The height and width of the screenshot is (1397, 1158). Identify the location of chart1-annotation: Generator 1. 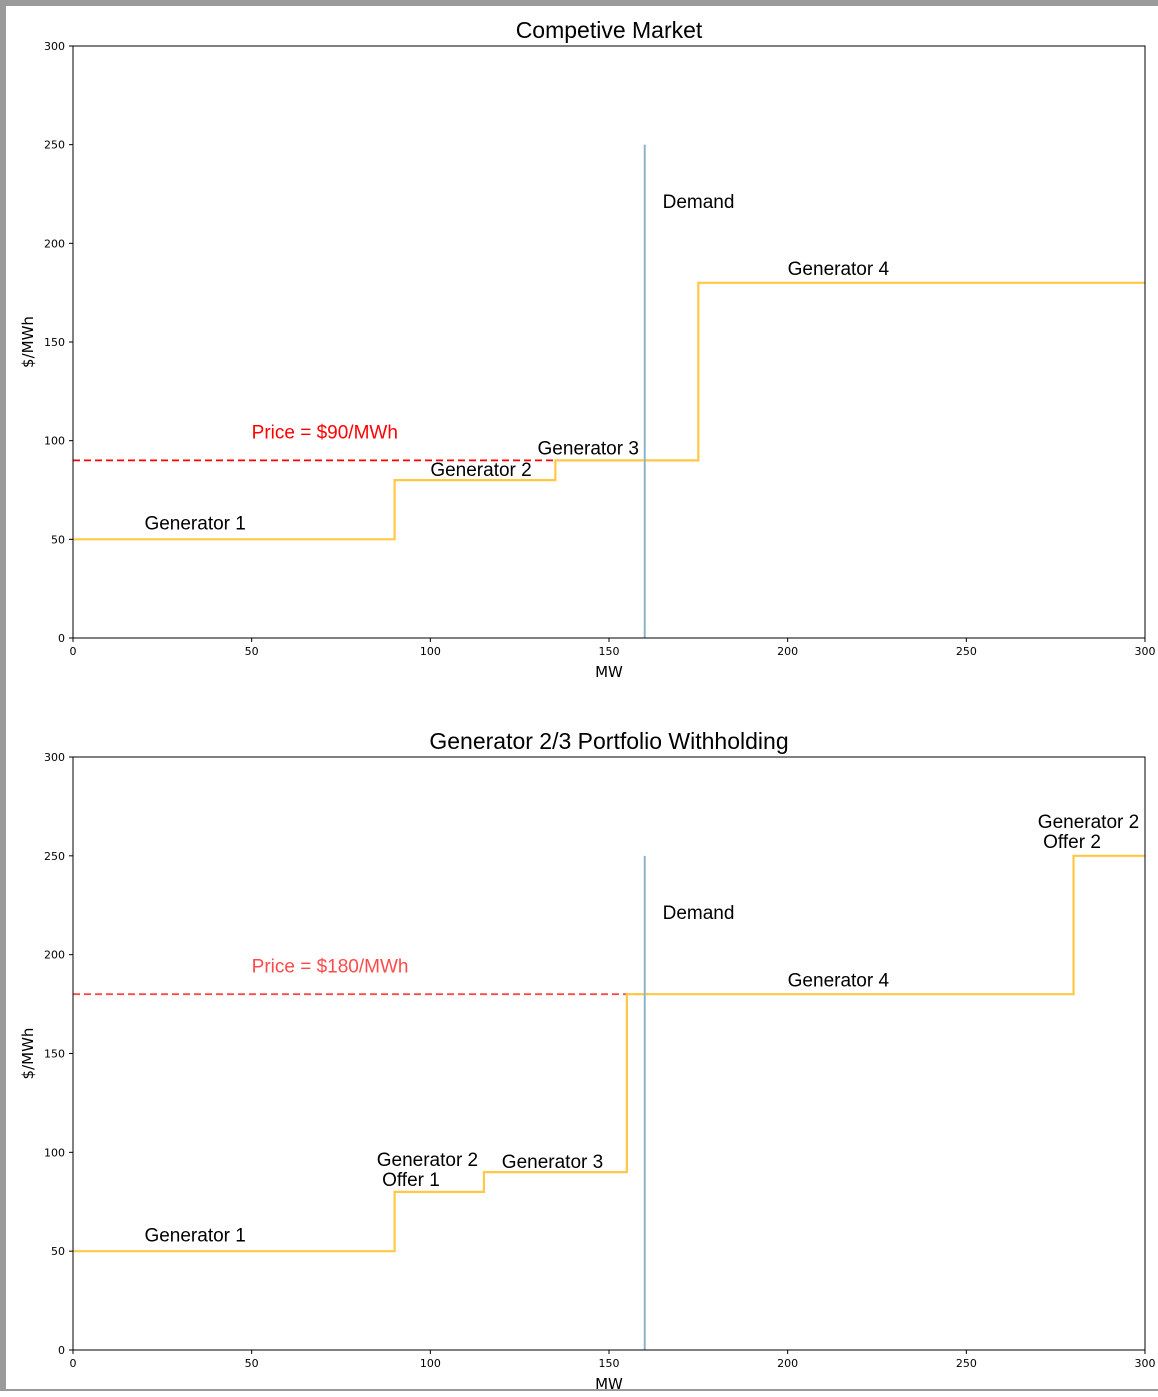
(194, 523).